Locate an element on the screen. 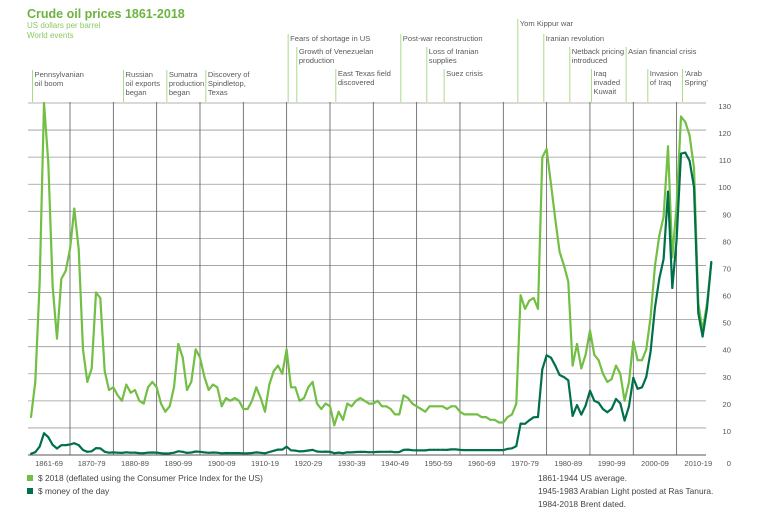  y-tick-label: 120 is located at coordinates (724, 133).